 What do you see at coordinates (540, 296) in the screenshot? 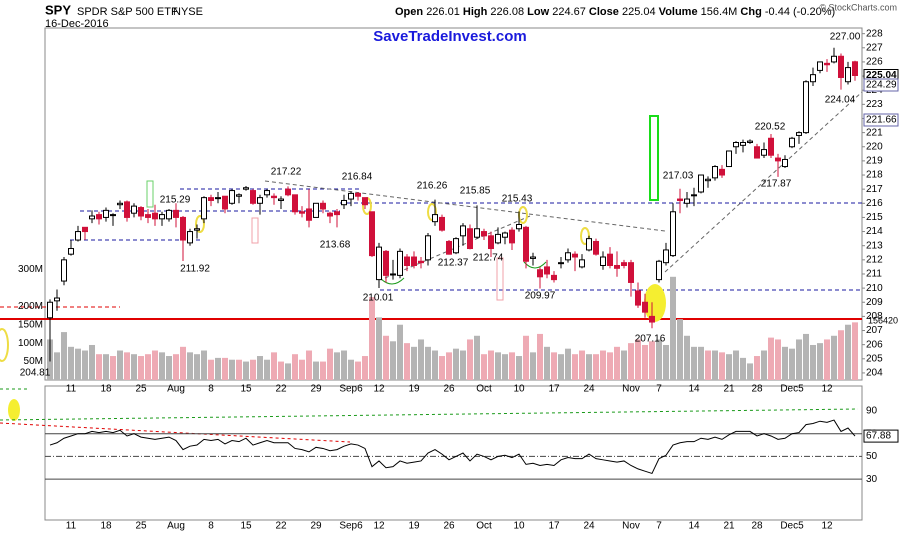
I see `price-annotation: 209.97` at bounding box center [540, 296].